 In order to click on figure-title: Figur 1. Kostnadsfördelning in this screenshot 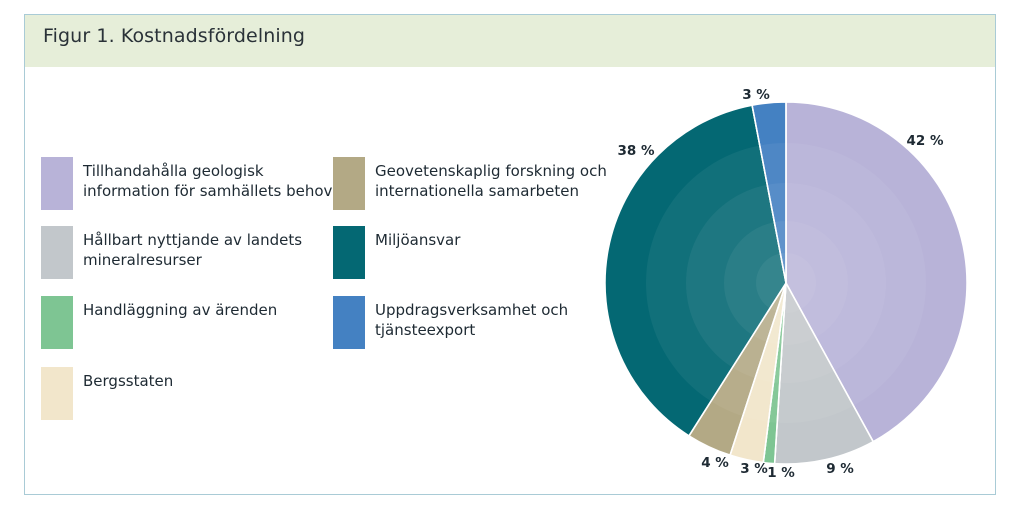, I will do `click(174, 36)`.